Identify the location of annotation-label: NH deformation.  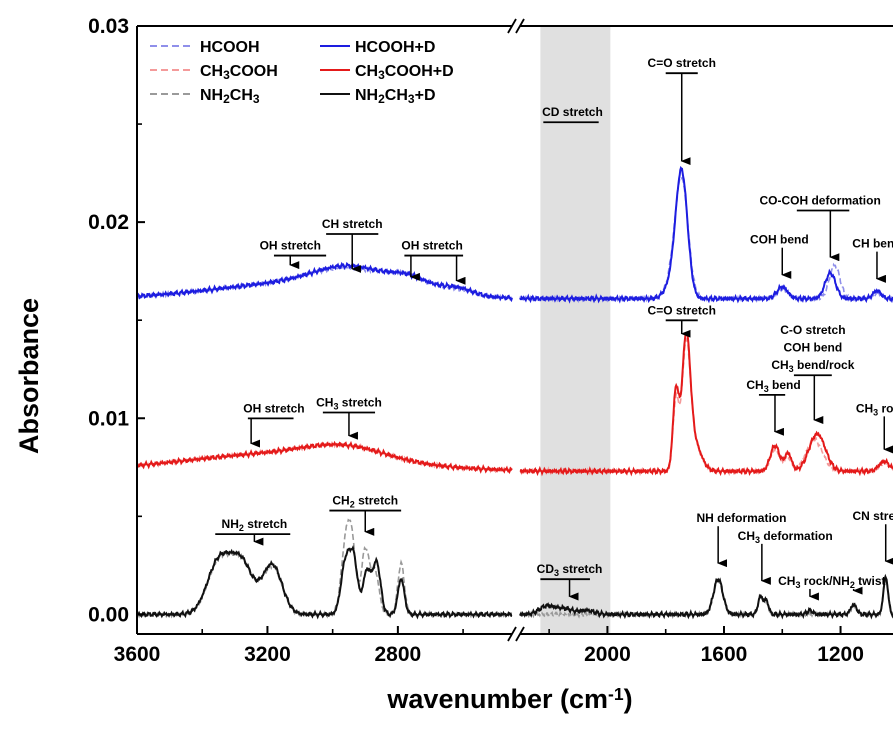
(741, 518).